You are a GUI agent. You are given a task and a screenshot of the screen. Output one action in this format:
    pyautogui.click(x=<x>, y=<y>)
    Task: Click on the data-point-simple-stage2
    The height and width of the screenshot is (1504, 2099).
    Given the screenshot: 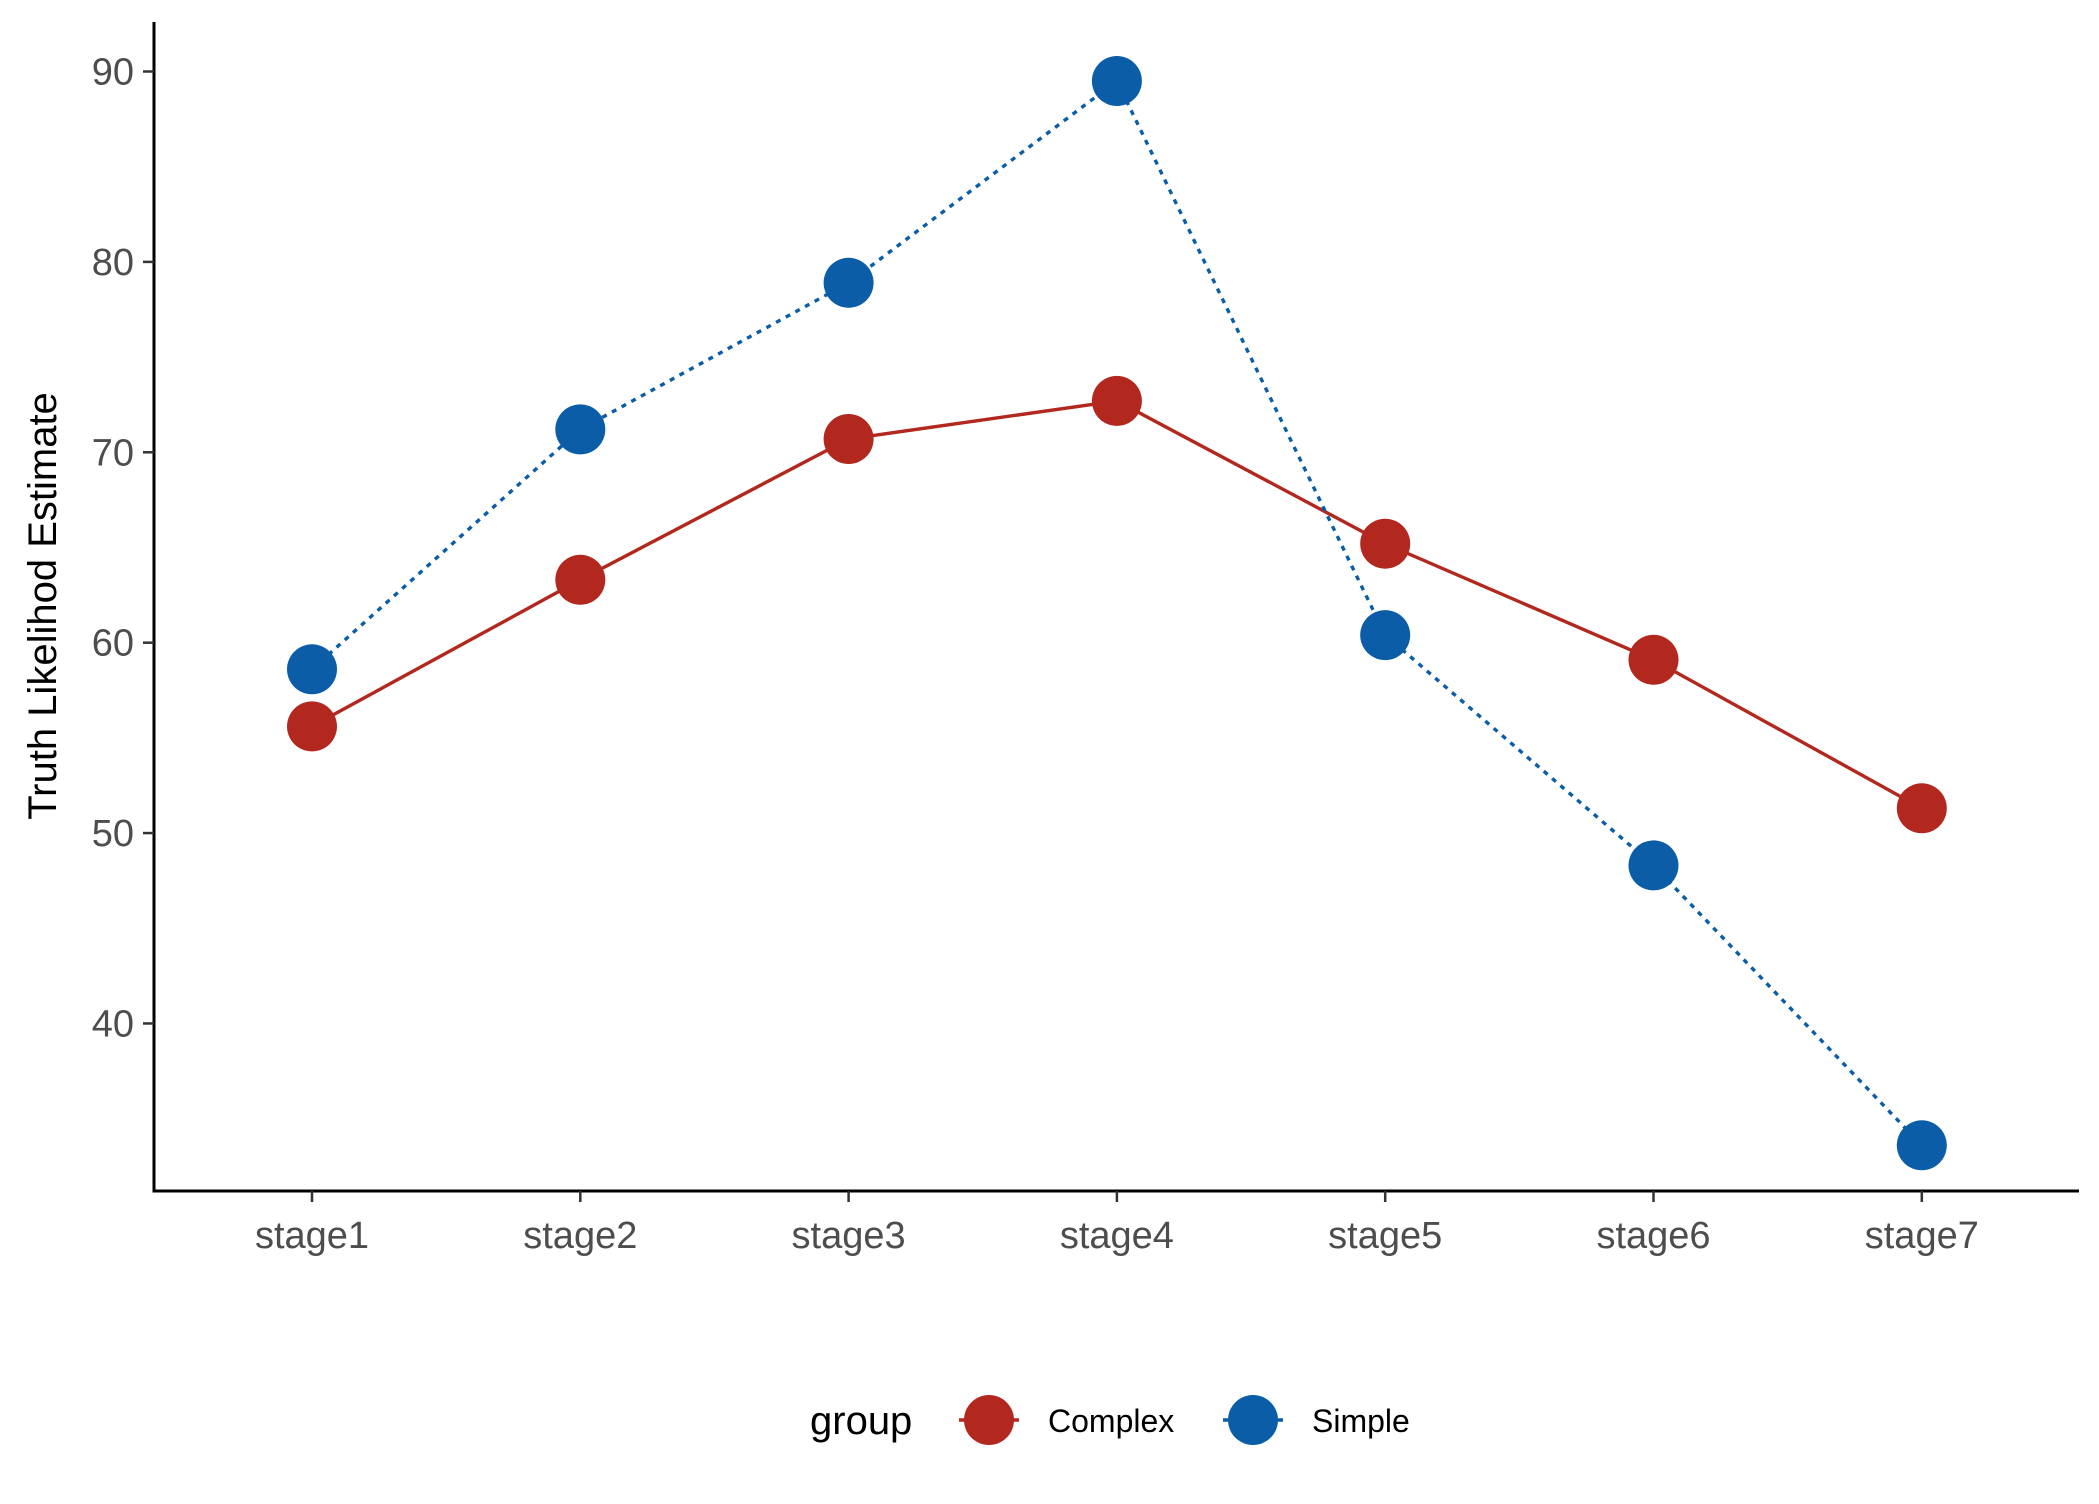 What is the action you would take?
    pyautogui.click(x=580, y=429)
    